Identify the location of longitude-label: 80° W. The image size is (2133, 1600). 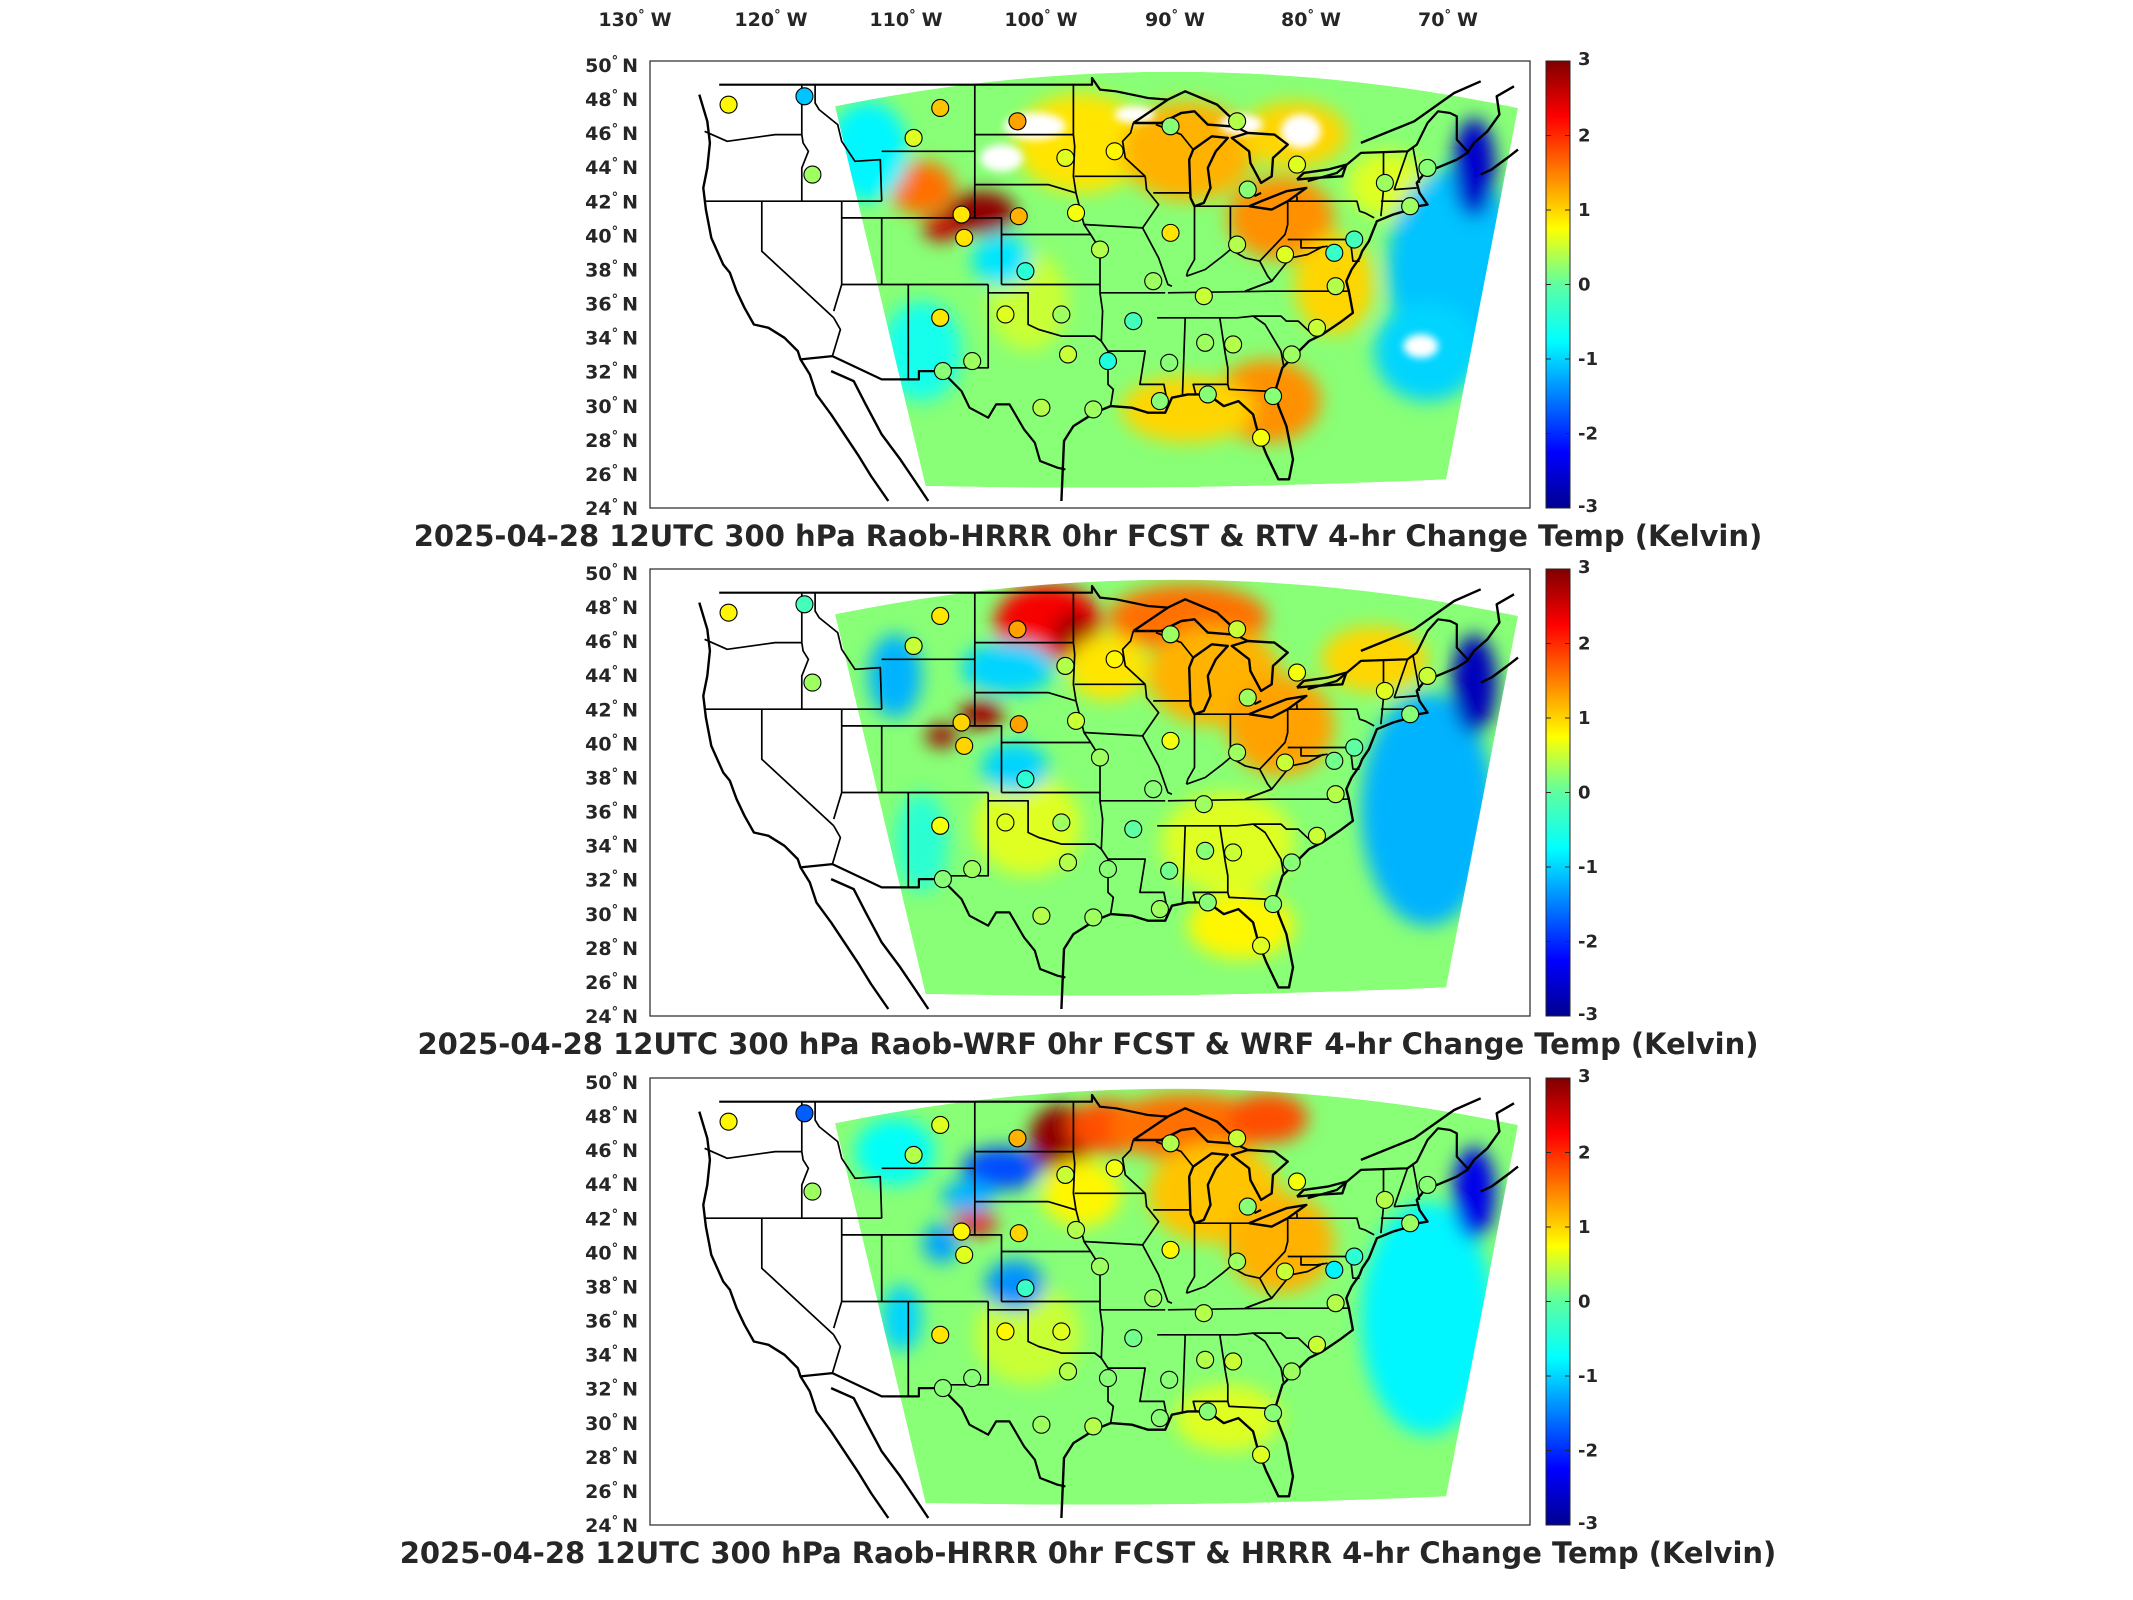
(1311, 19).